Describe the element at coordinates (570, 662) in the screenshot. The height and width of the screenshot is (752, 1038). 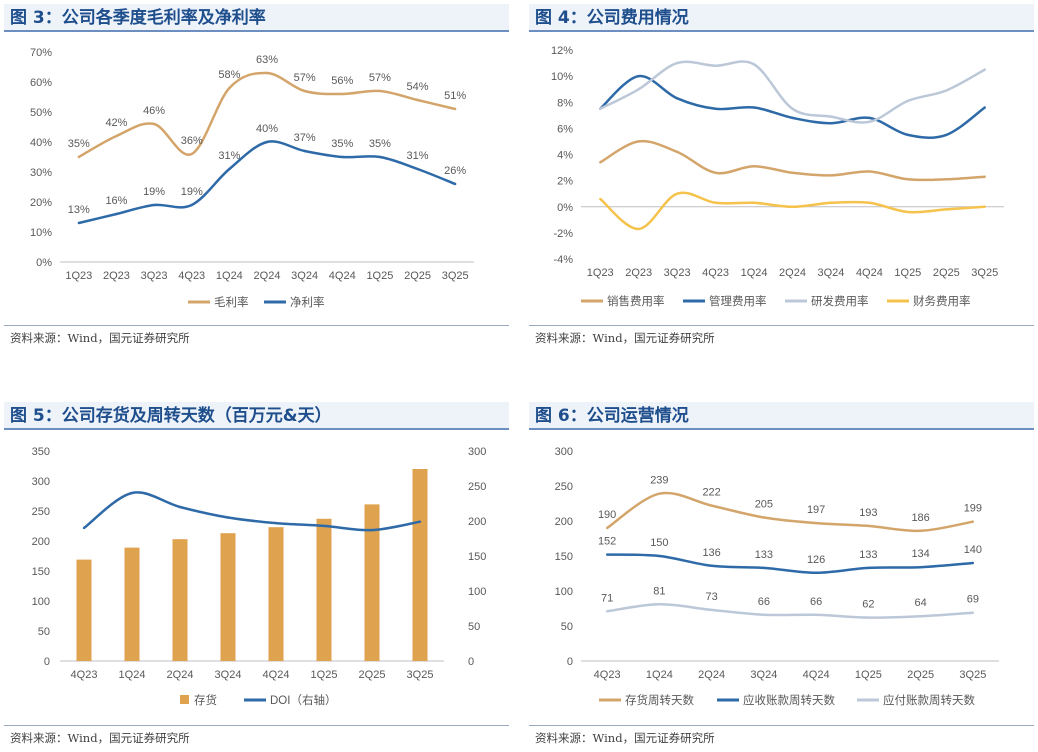
I see `y-tick-label: 0` at that location.